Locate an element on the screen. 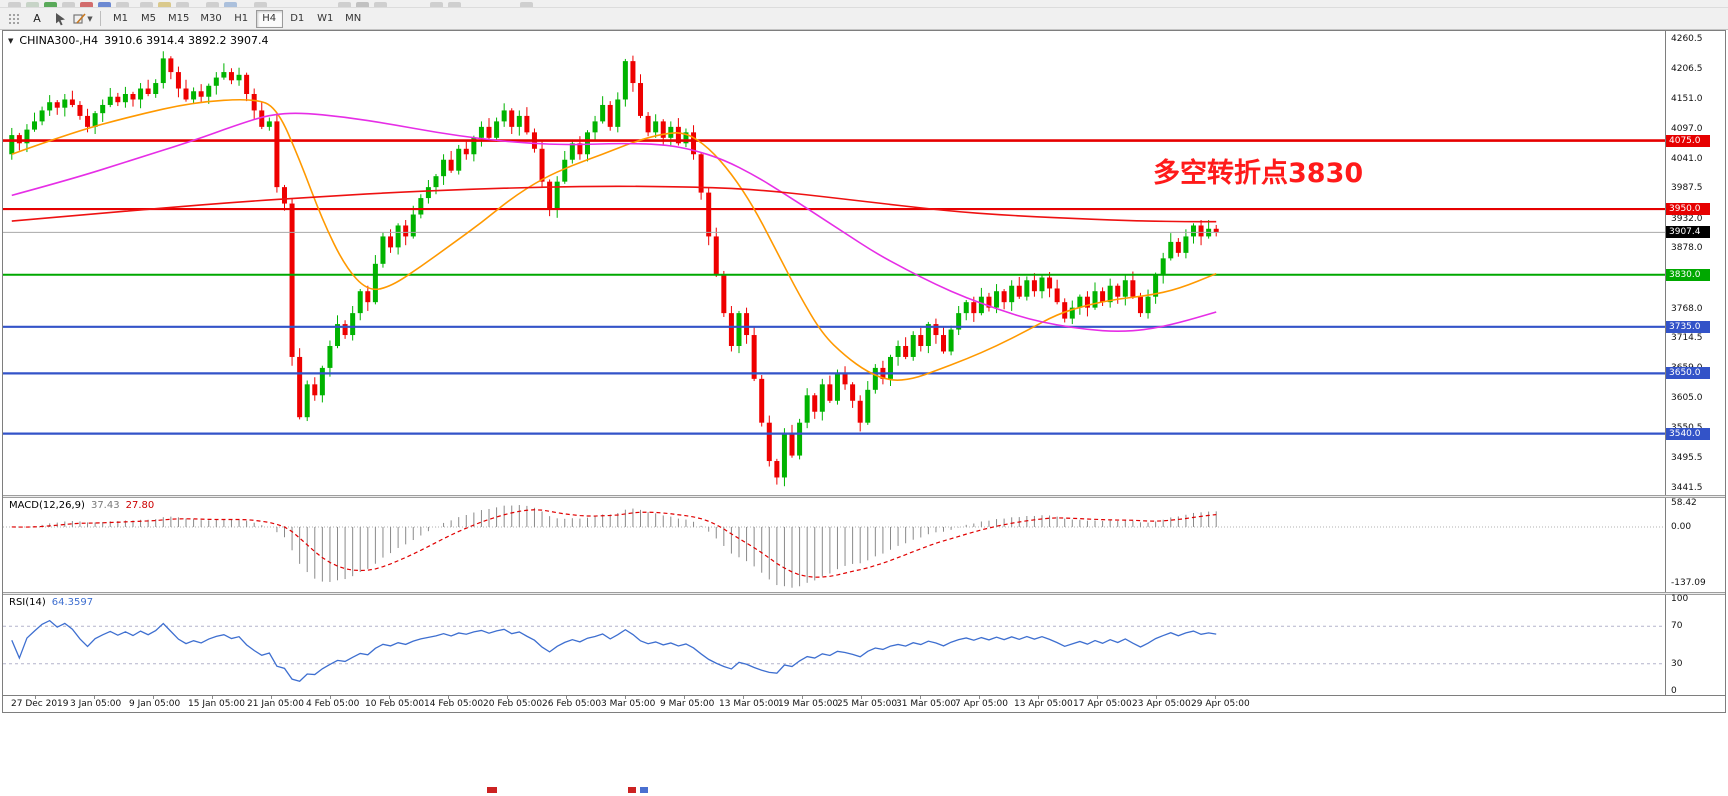  chart-menu-triangle-icon: ▼ is located at coordinates (11, 40).